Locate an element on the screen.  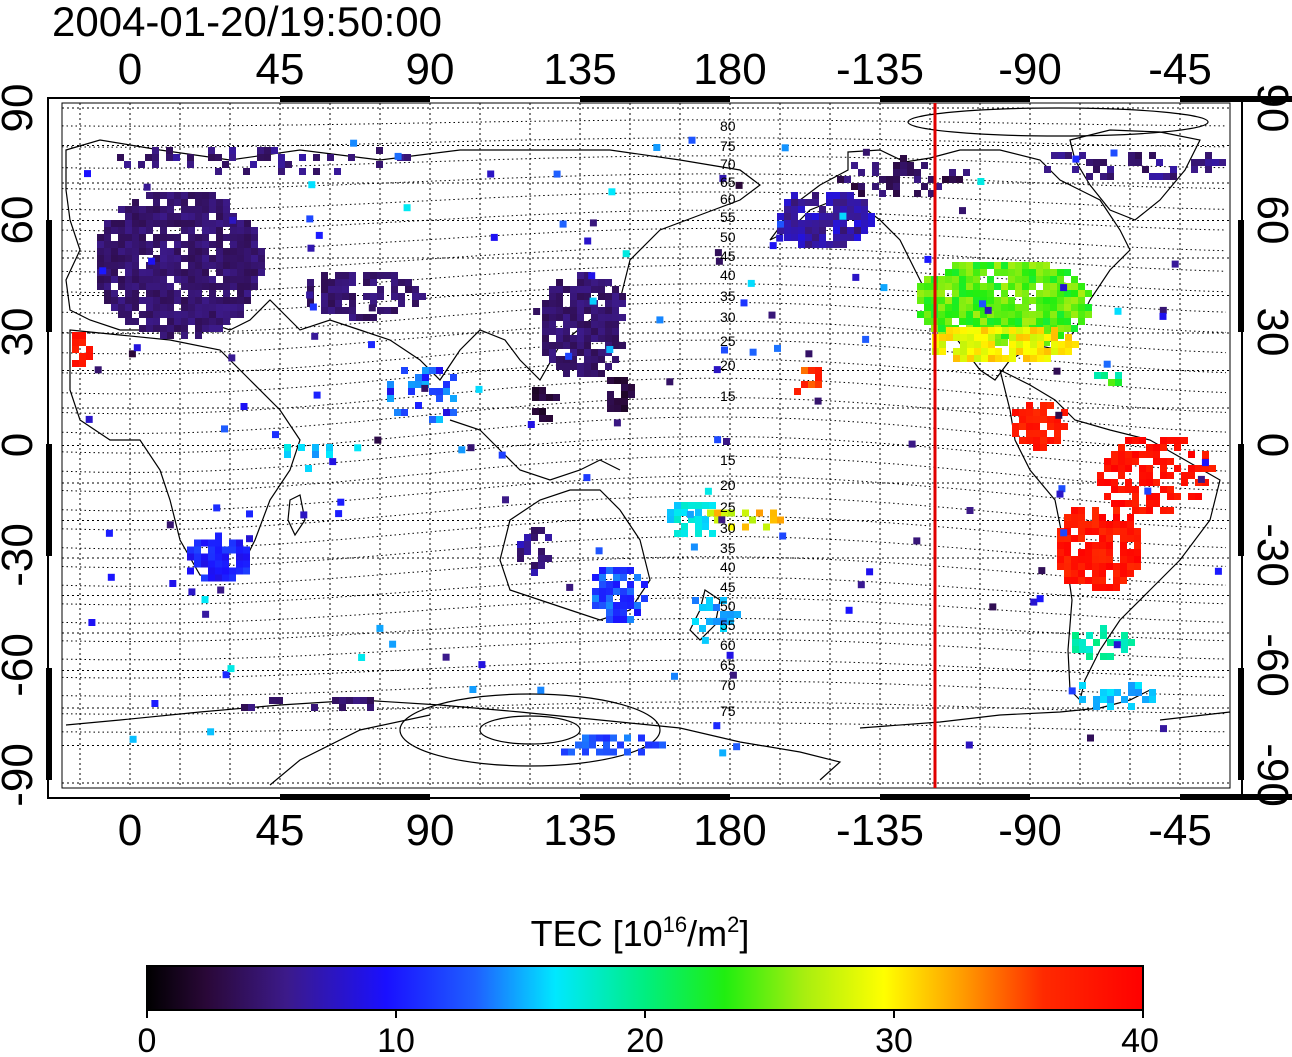
mlat-label-s60: 60 is located at coordinates (728, 645).